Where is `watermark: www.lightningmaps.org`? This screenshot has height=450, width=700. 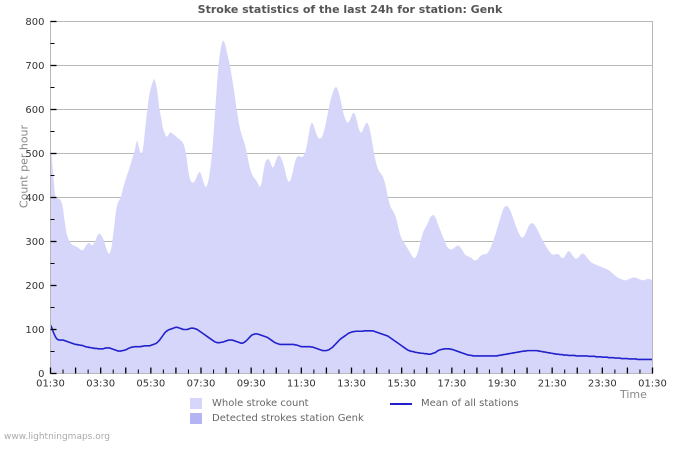 watermark: www.lightningmaps.org is located at coordinates (57, 437).